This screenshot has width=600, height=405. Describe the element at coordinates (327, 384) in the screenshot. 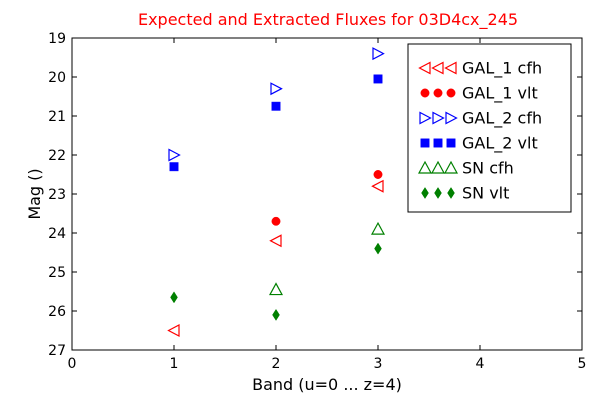

I see `x-axis-label: Band (u=0 ... z=4)` at that location.